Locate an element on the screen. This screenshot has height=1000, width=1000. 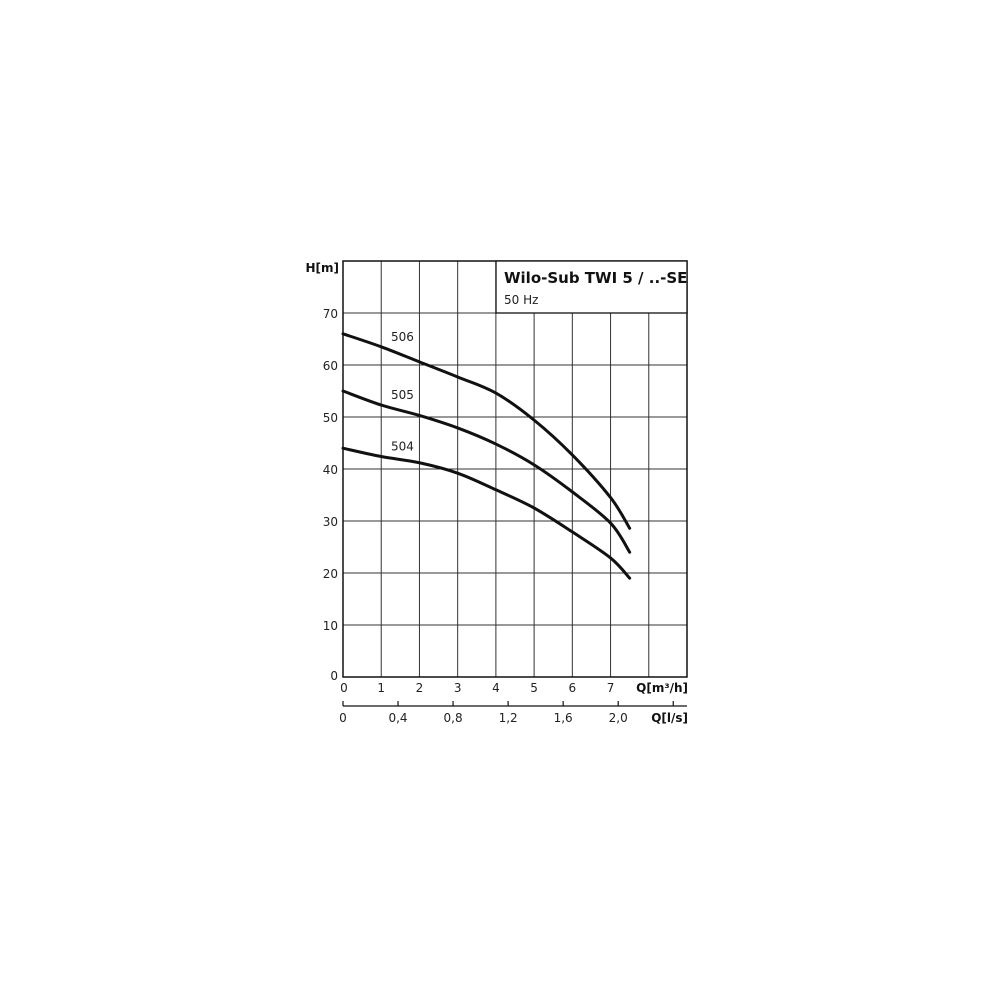
x-tick-label: 1 is located at coordinates (381, 688).